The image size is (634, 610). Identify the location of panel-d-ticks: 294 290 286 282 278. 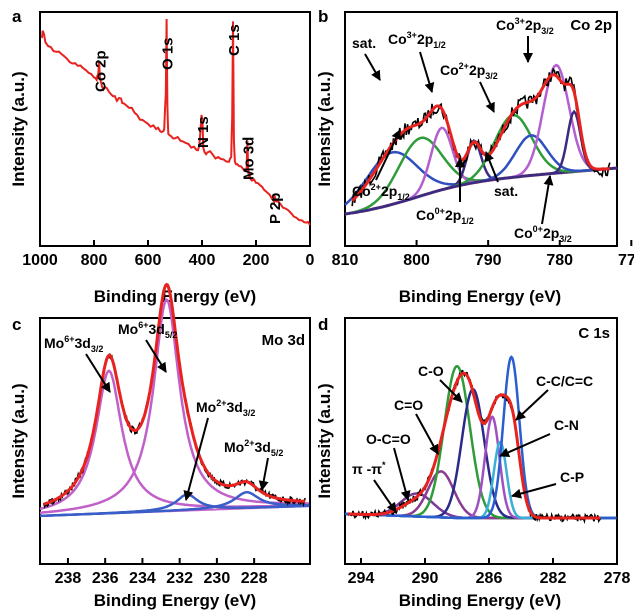
(489, 572).